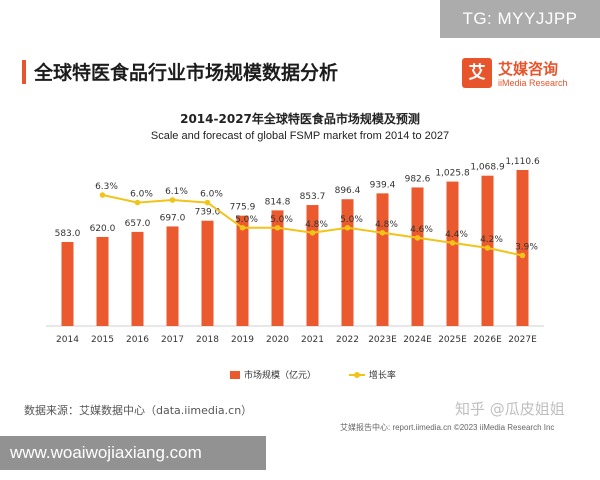  What do you see at coordinates (312, 233) in the screenshot?
I see `growth-point-2021` at bounding box center [312, 233].